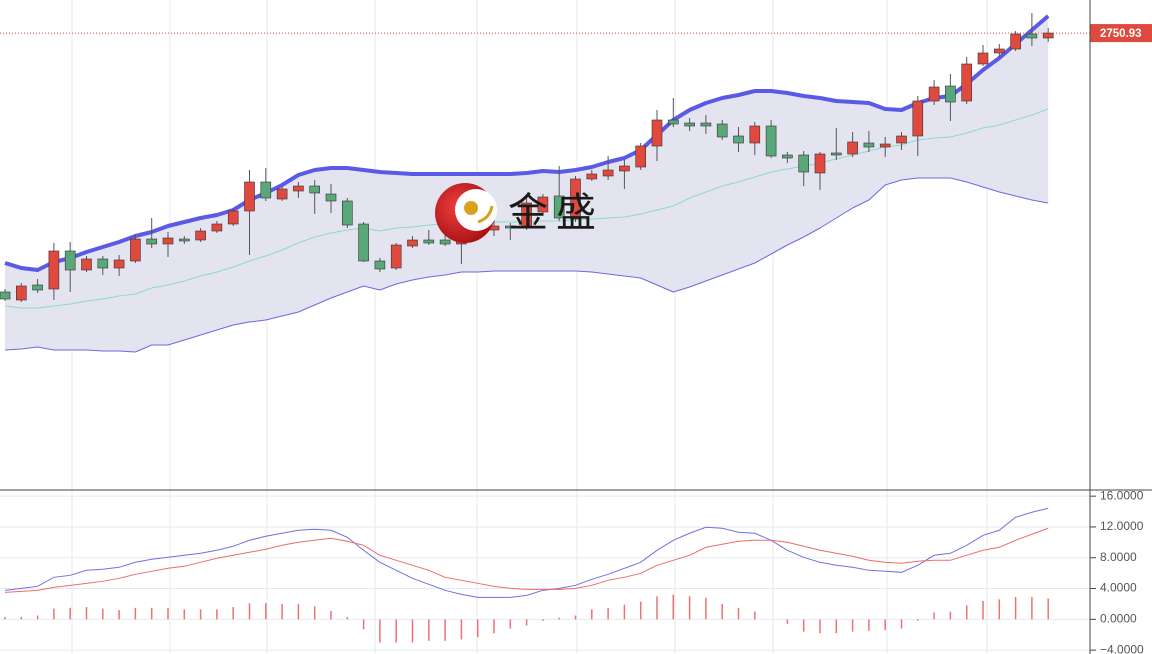 Image resolution: width=1152 pixels, height=654 pixels. What do you see at coordinates (1118, 619) in the screenshot?
I see `y-tick-label: 0.0000` at bounding box center [1118, 619].